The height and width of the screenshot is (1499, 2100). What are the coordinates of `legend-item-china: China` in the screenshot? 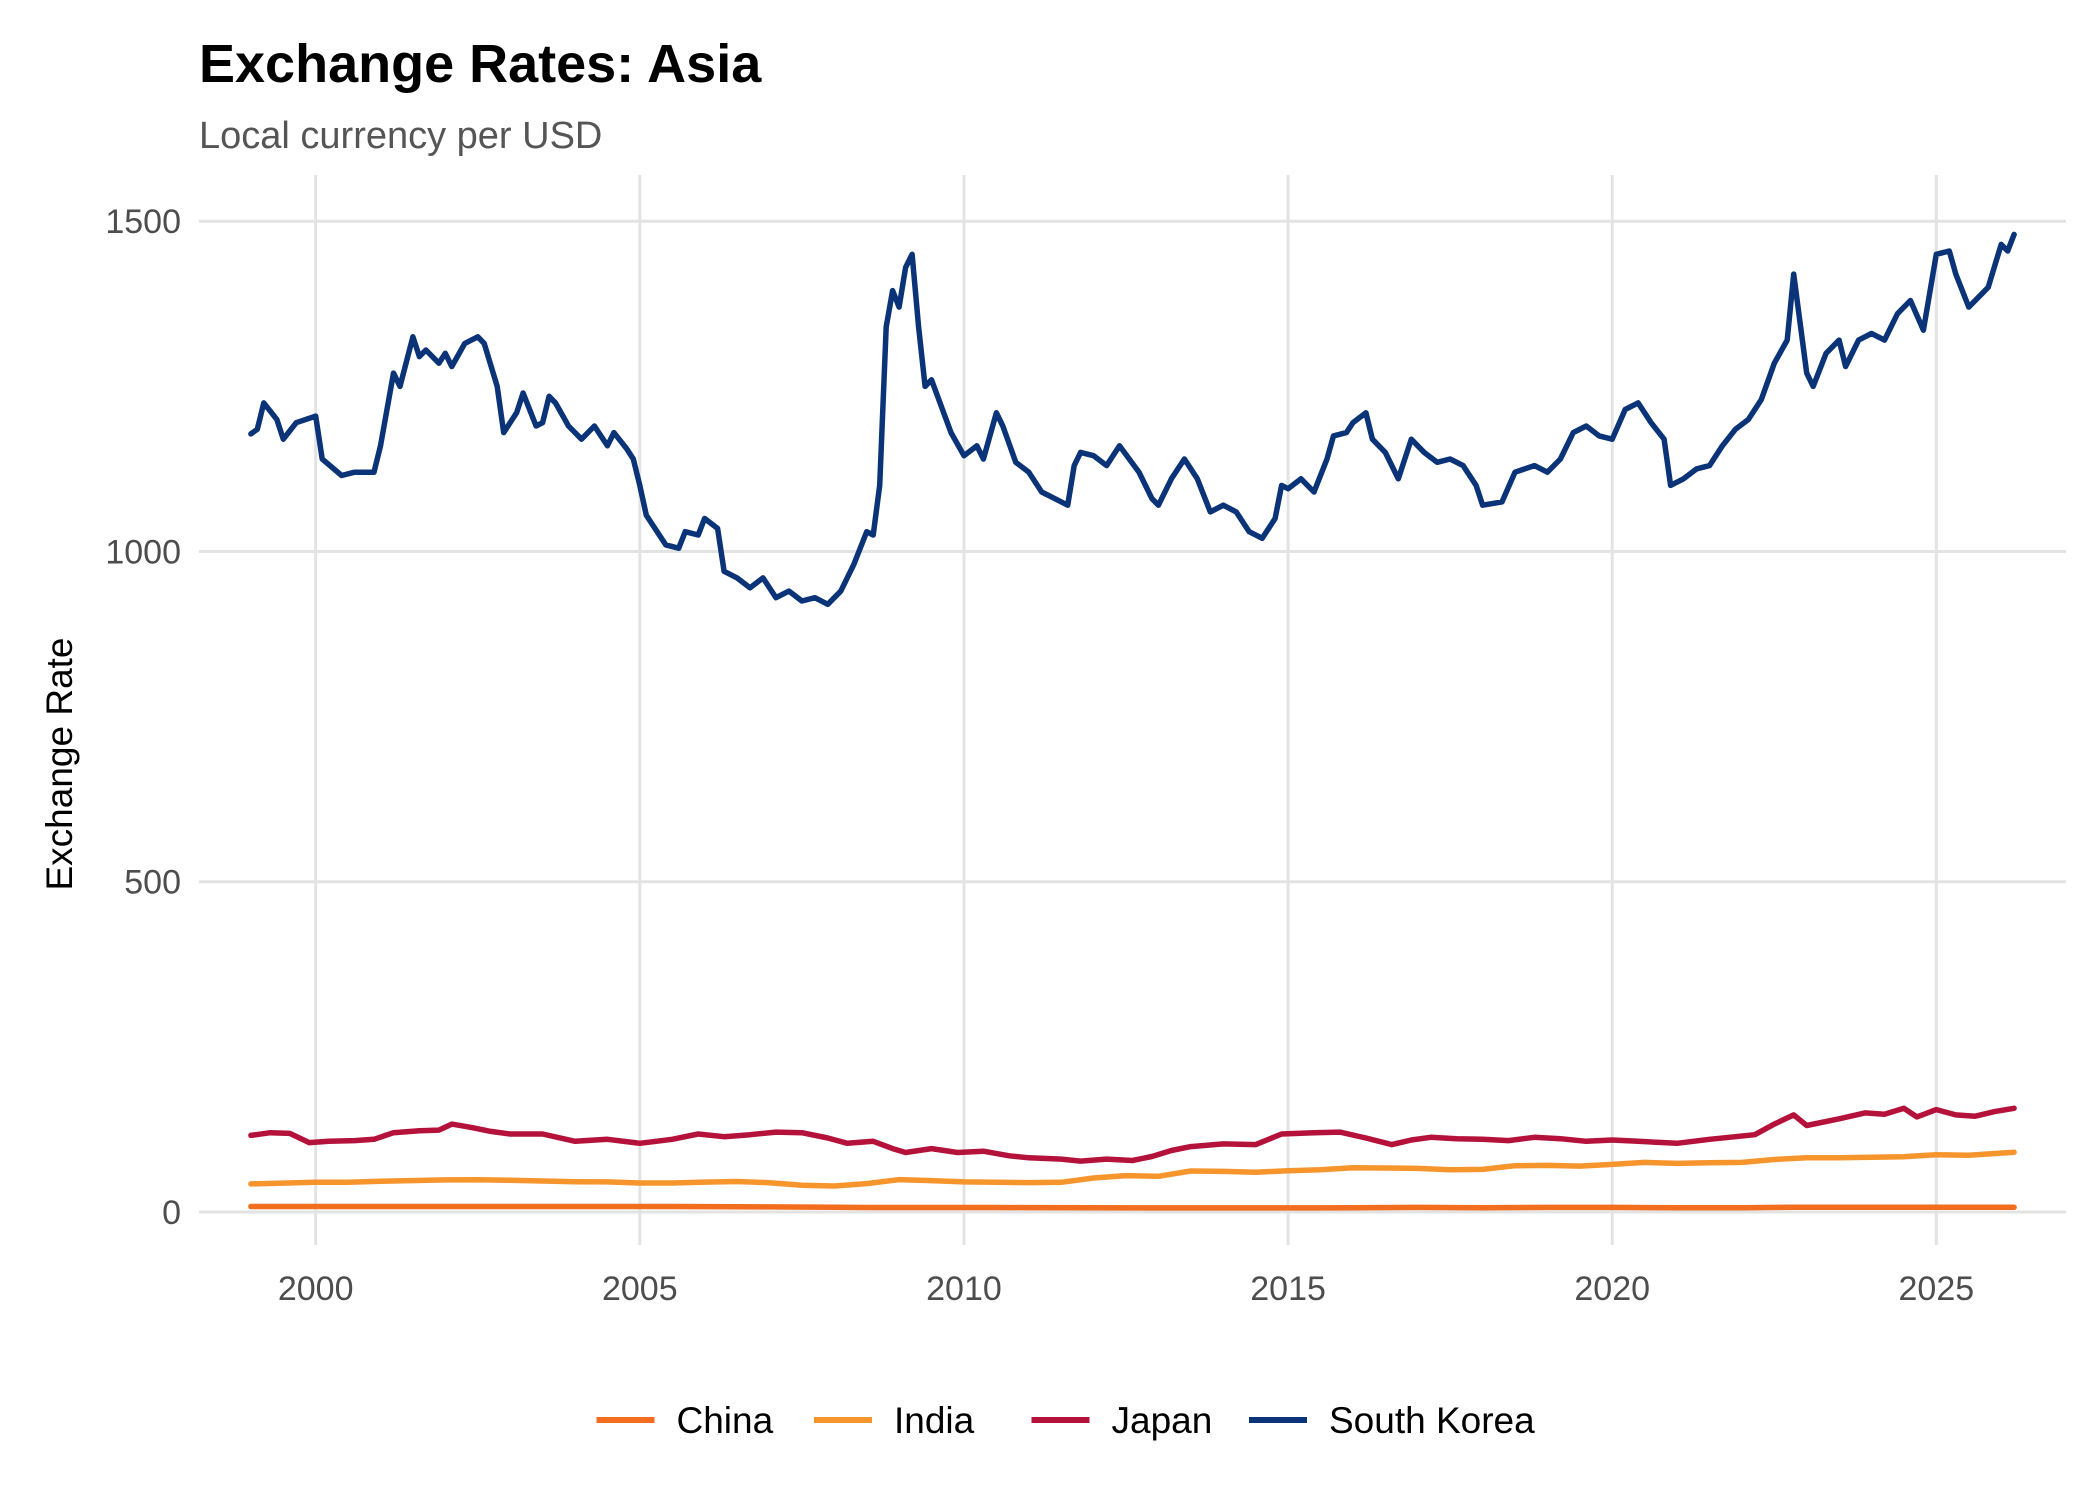 It's located at (685, 1420).